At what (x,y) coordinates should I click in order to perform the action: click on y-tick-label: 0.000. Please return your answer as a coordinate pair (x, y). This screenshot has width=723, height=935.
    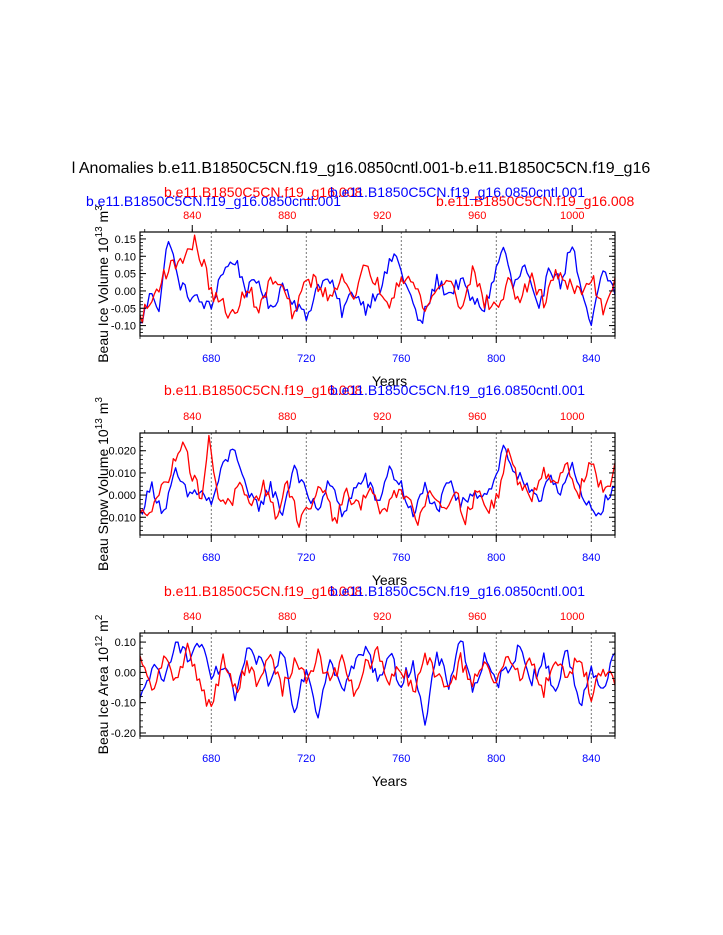
    Looking at the image, I should click on (122, 496).